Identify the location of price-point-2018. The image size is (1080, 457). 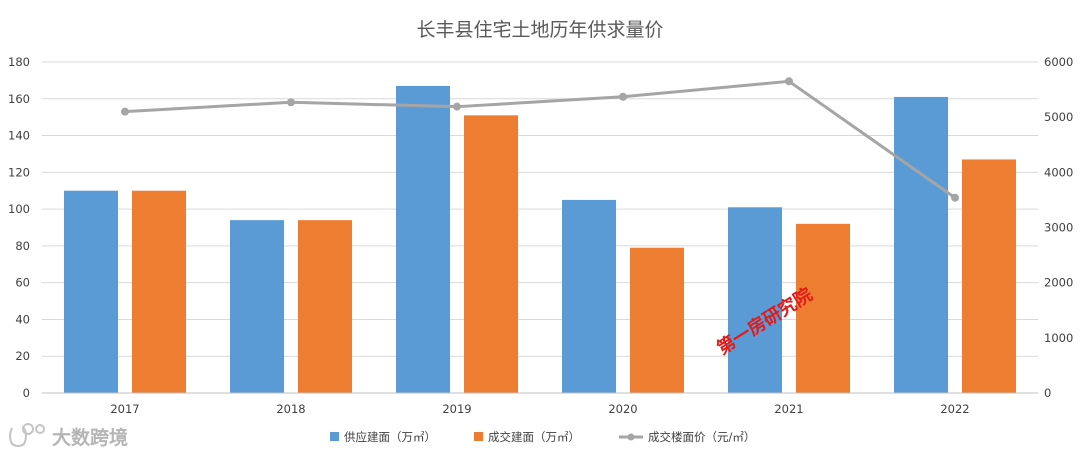
(291, 102).